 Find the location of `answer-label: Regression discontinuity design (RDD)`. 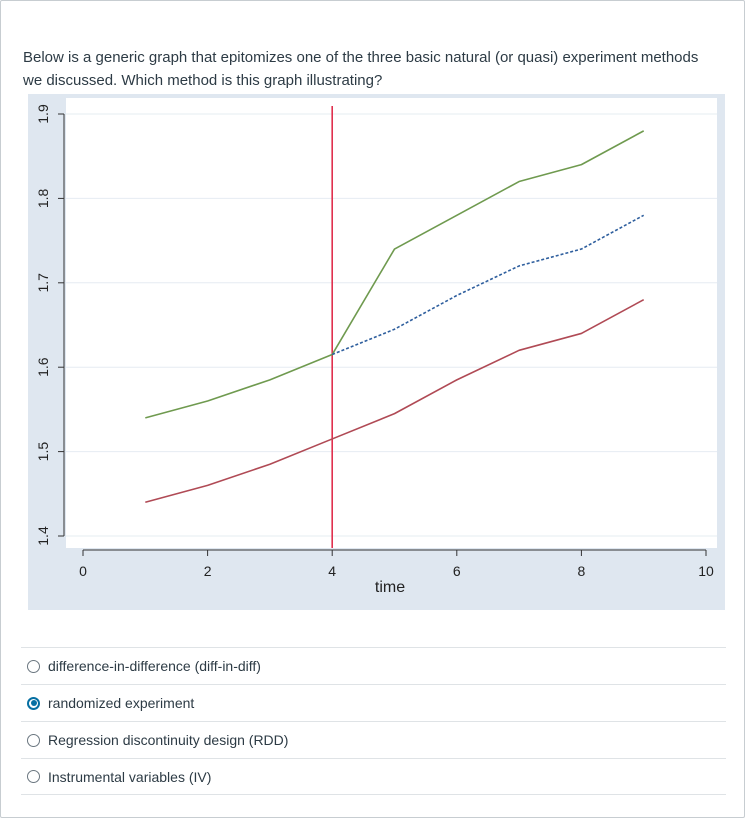

answer-label: Regression discontinuity design (RDD) is located at coordinates (168, 740).